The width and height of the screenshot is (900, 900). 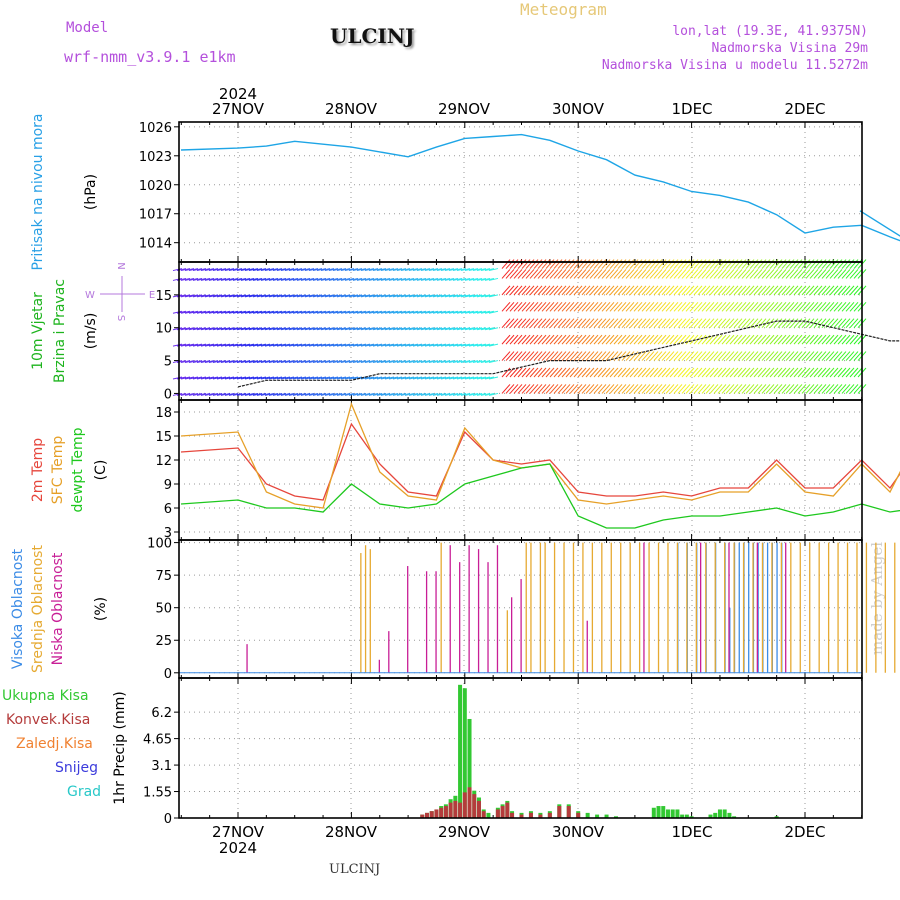 What do you see at coordinates (90, 295) in the screenshot?
I see `compass-w: W` at bounding box center [90, 295].